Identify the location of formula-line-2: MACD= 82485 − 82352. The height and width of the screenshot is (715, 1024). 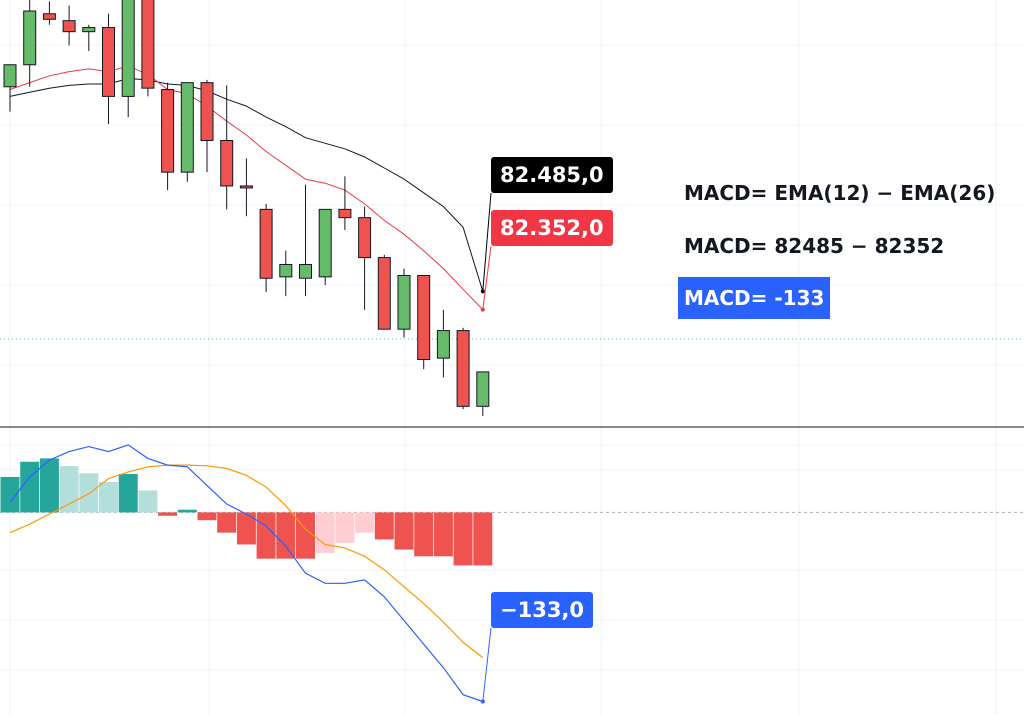
(814, 246).